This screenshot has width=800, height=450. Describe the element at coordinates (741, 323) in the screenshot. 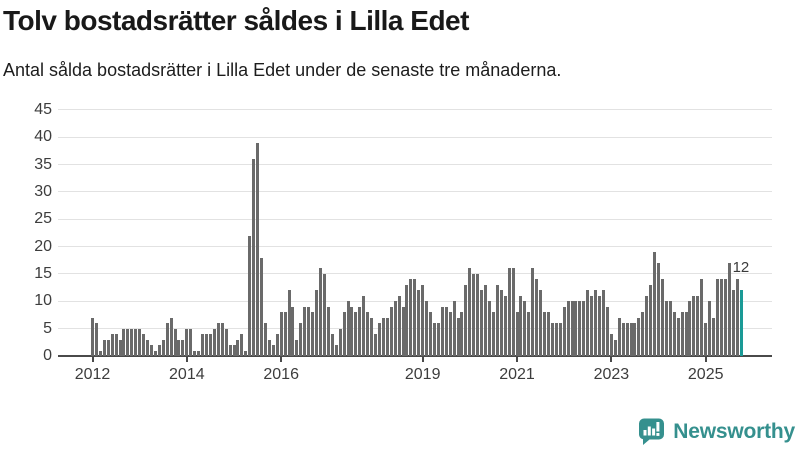

I see `highlighted-bar` at that location.